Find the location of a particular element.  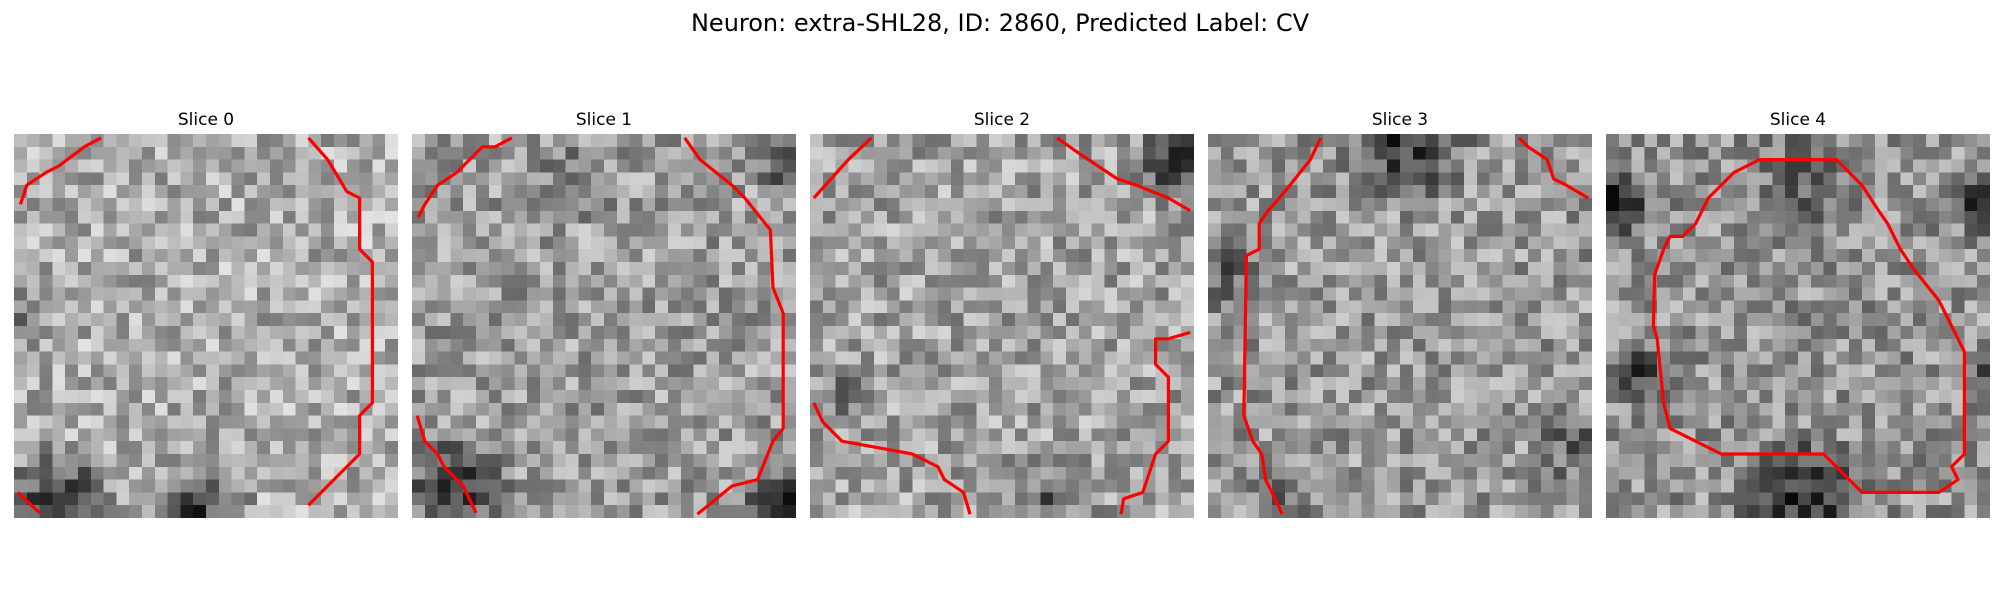

slice-panel-1: Slice 1 is located at coordinates (604, 317).